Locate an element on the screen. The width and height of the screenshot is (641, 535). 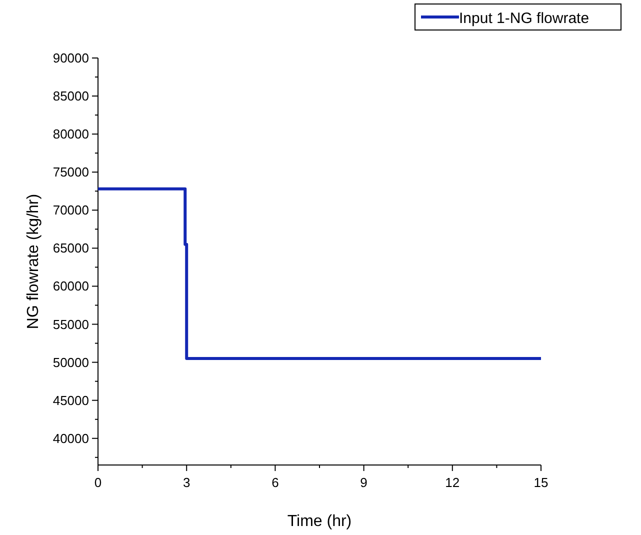
y-tick-label: 50000 is located at coordinates (70, 362).